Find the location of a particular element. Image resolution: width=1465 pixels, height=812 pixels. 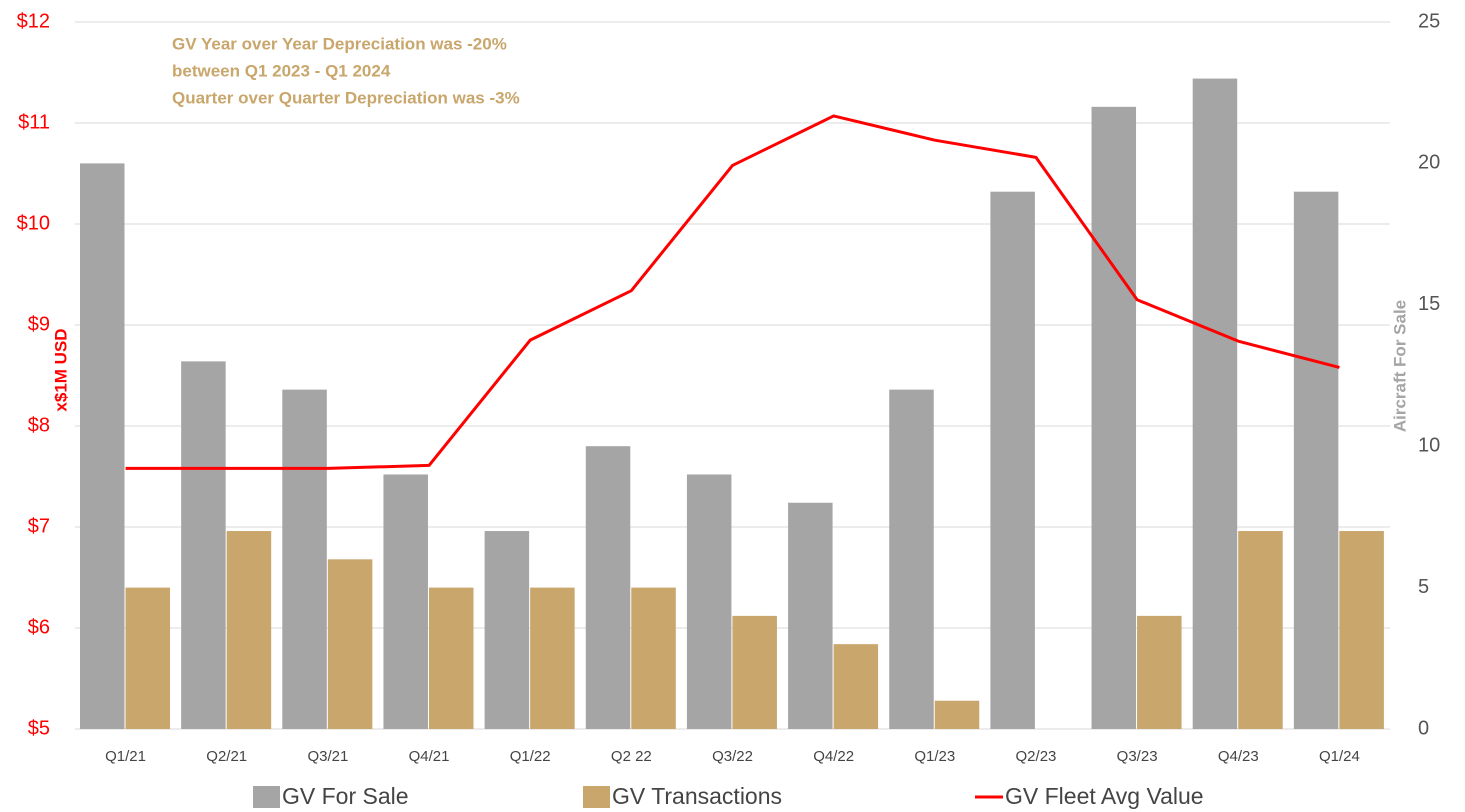

x-tick-label: Q1/23 is located at coordinates (934, 756).